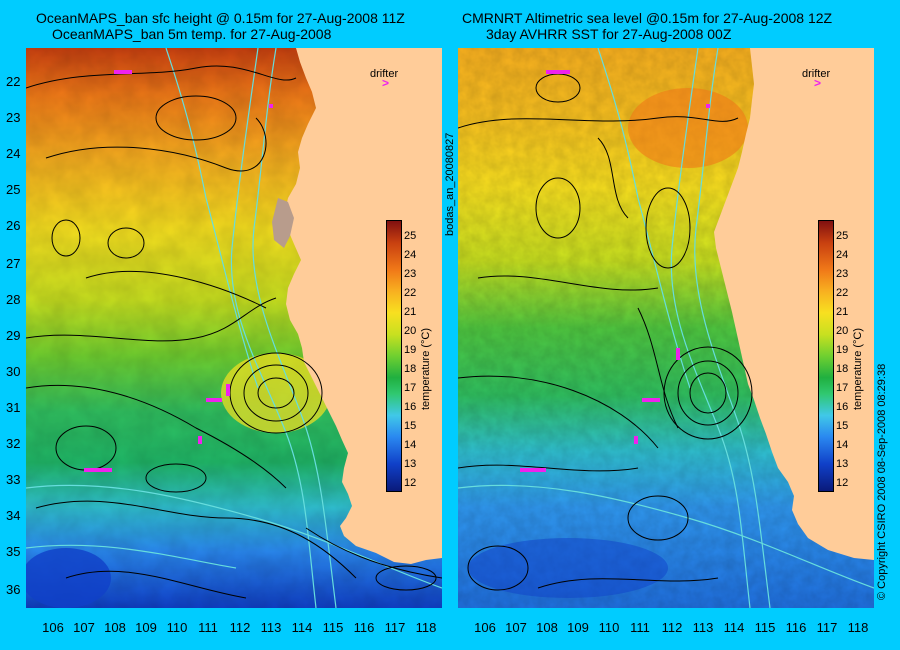 This screenshot has width=900, height=650. Describe the element at coordinates (13, 335) in the screenshot. I see `y-tick: 29` at that location.